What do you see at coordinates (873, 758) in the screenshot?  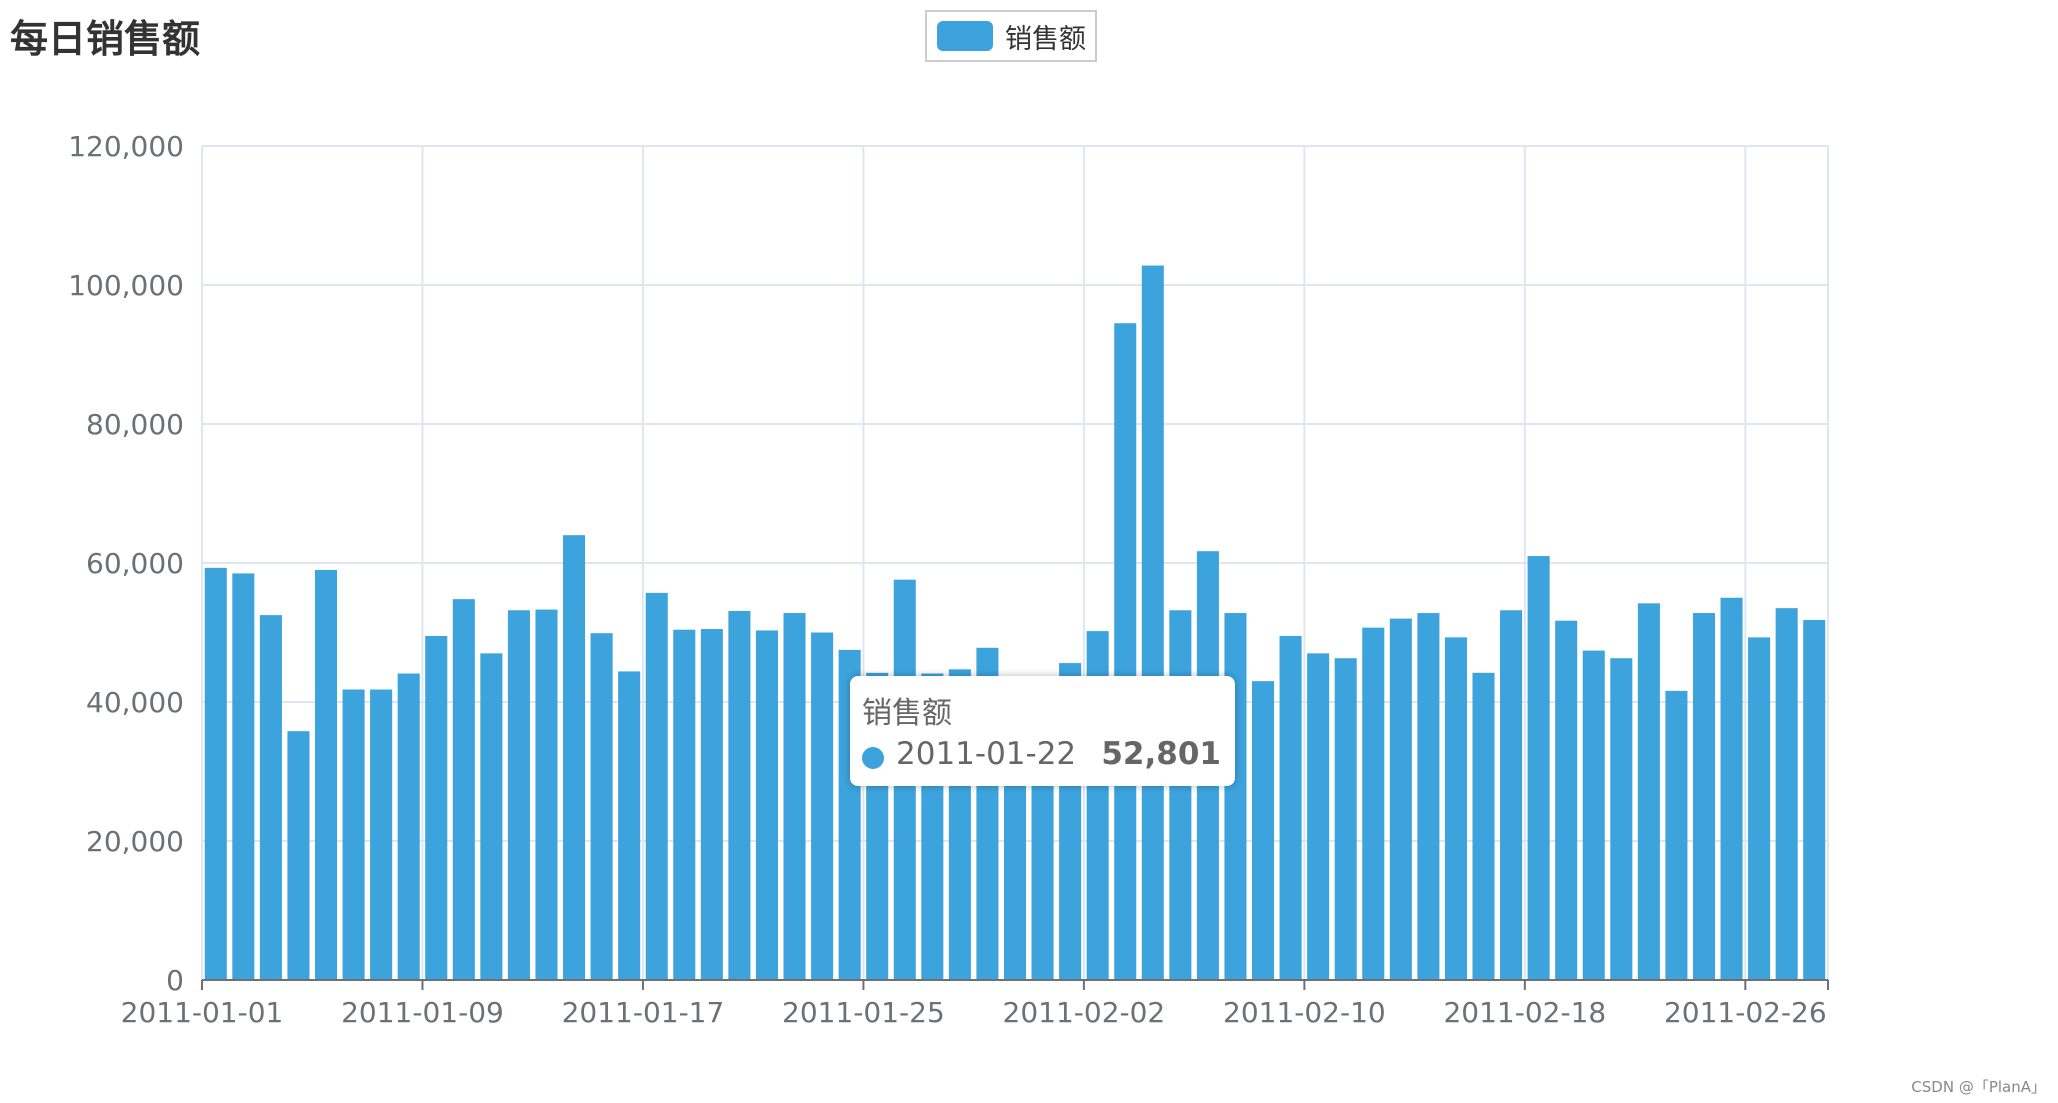 I see `tooltip-series-dot-icon` at bounding box center [873, 758].